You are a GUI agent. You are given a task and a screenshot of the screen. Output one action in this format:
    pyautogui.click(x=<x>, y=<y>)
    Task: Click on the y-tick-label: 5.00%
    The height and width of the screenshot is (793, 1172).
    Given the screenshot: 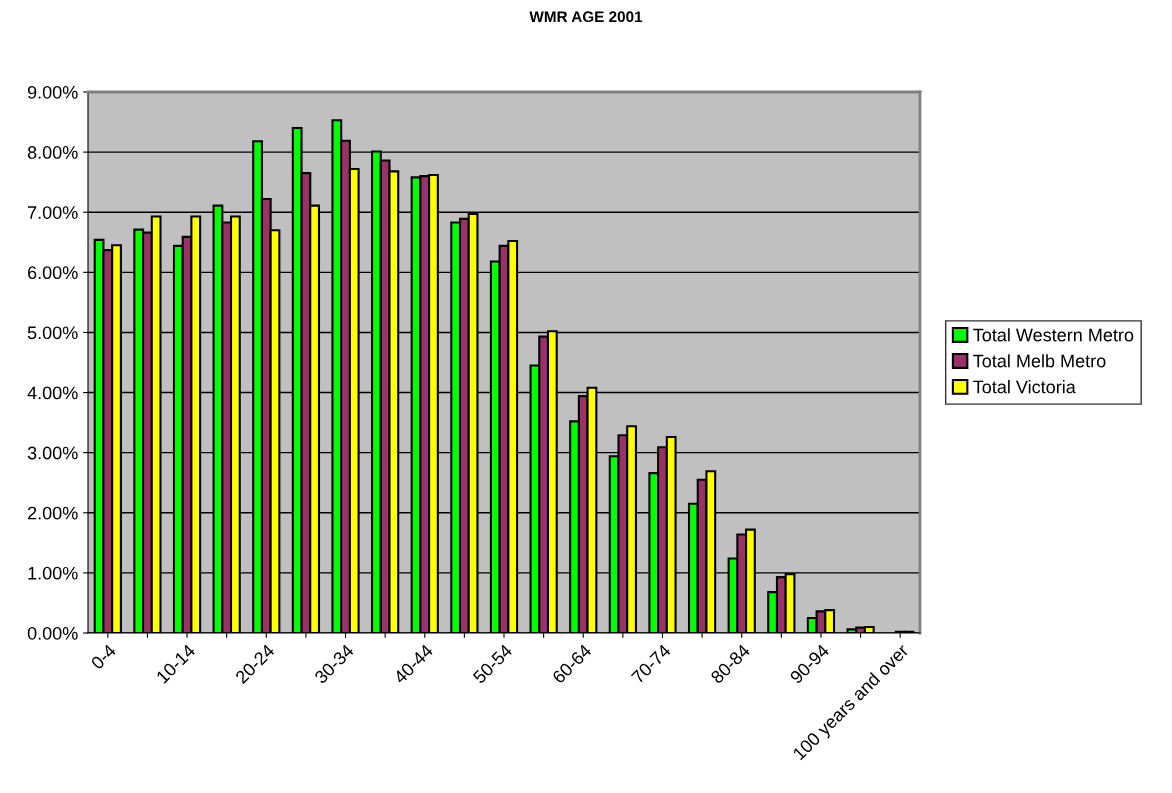 What is the action you would take?
    pyautogui.click(x=52, y=333)
    